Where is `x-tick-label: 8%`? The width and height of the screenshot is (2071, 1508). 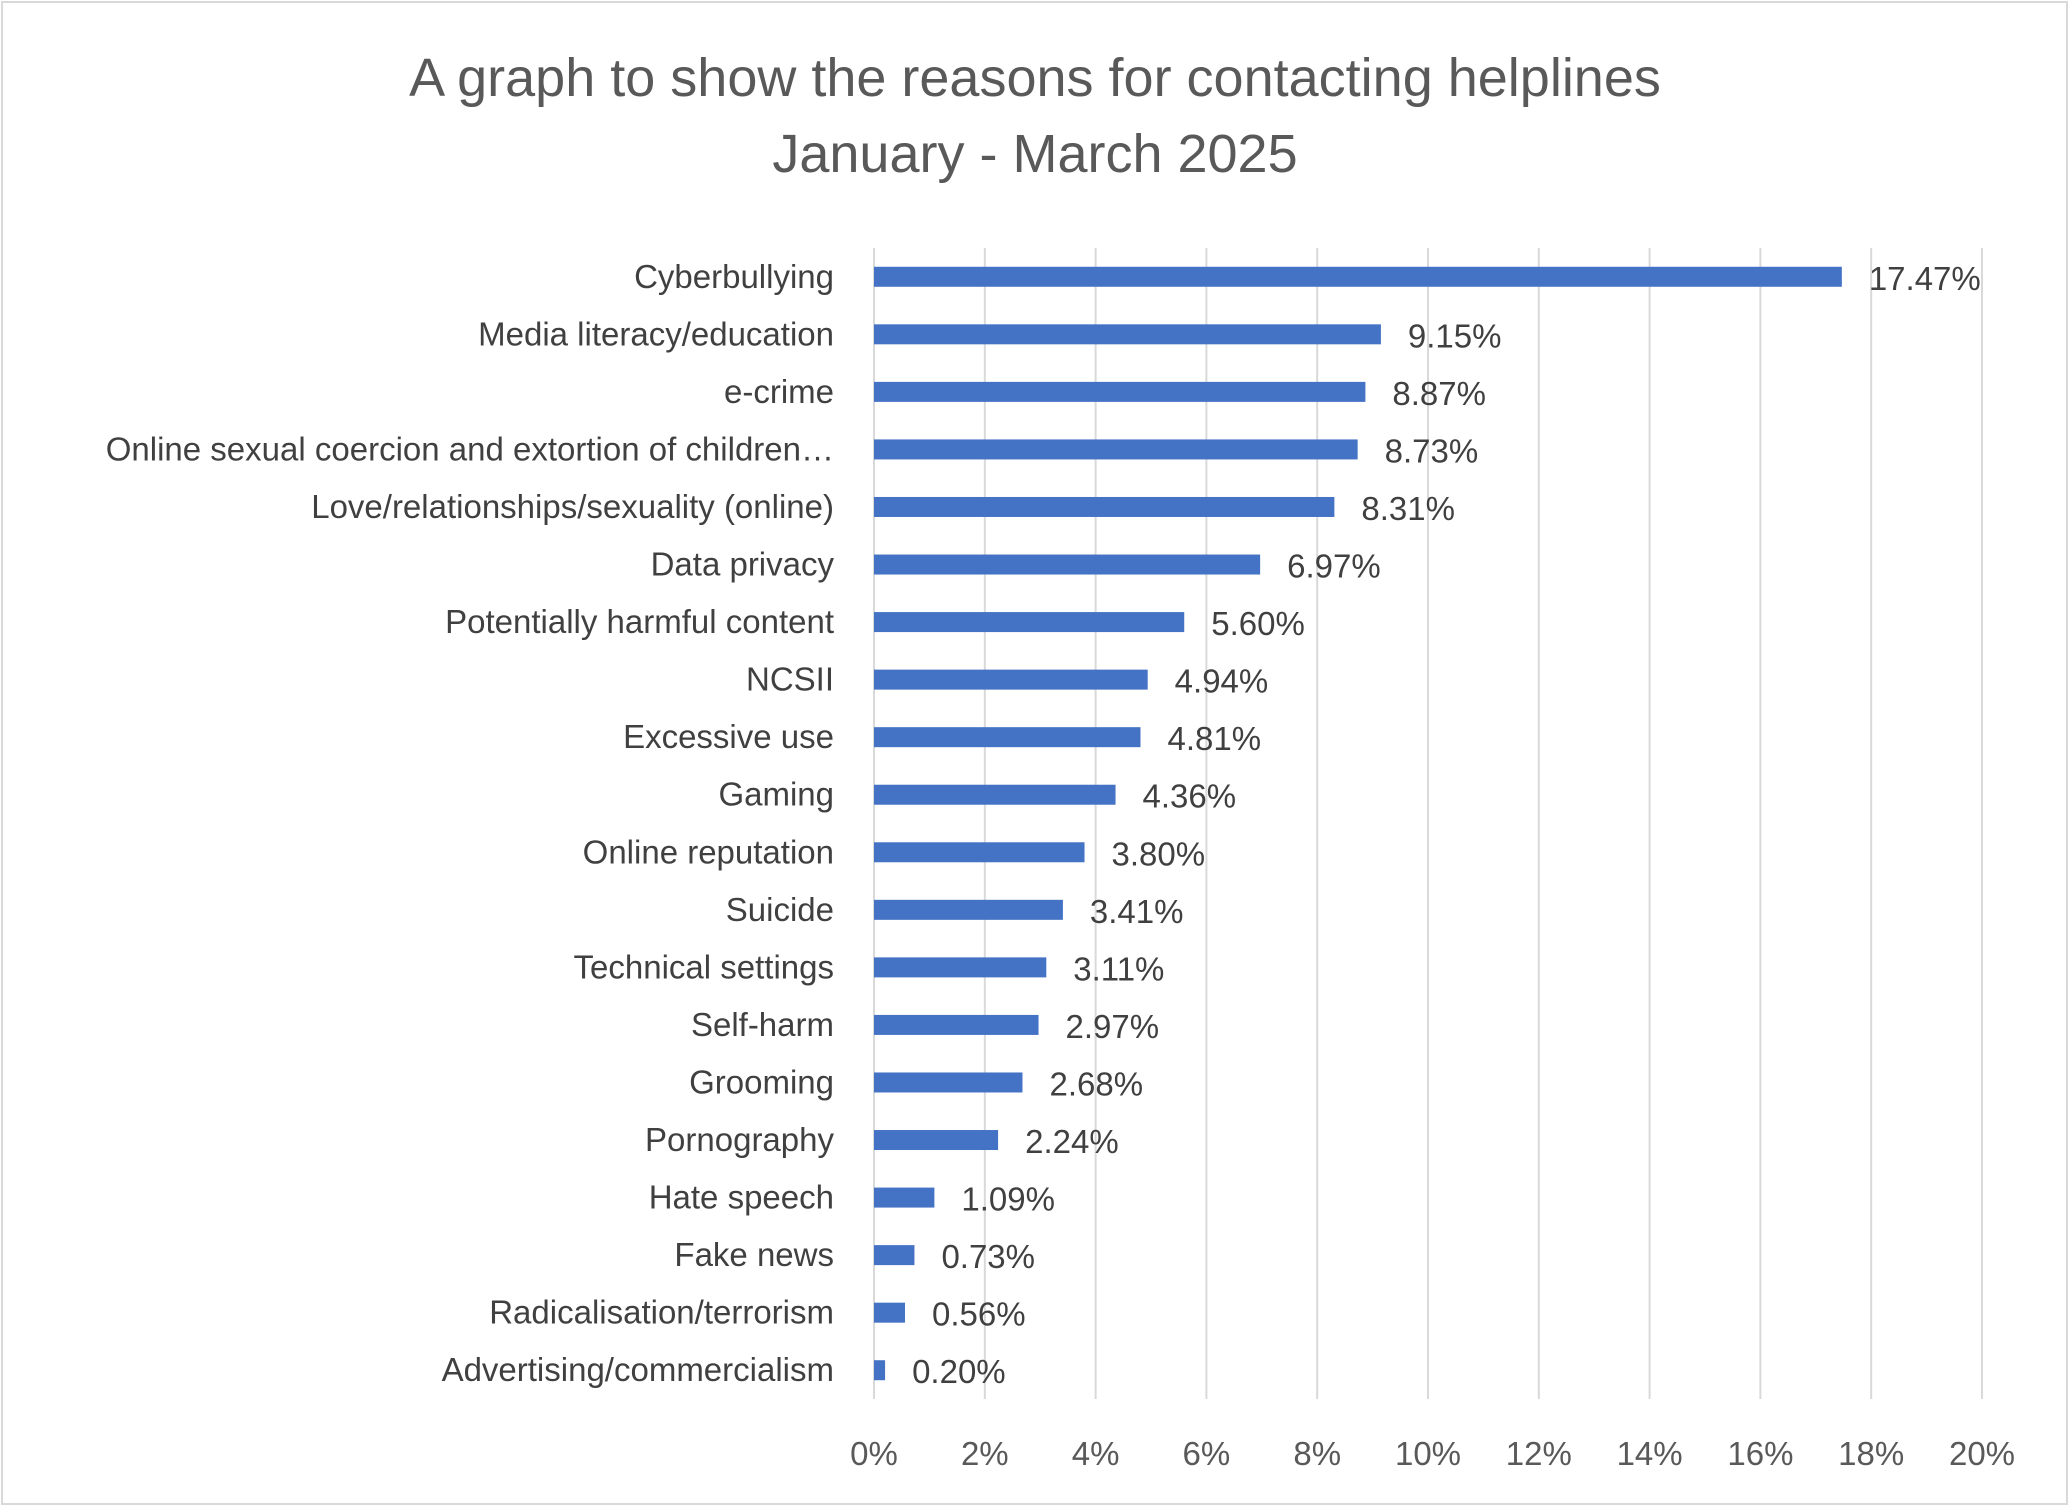
x-tick-label: 8% is located at coordinates (1317, 1453).